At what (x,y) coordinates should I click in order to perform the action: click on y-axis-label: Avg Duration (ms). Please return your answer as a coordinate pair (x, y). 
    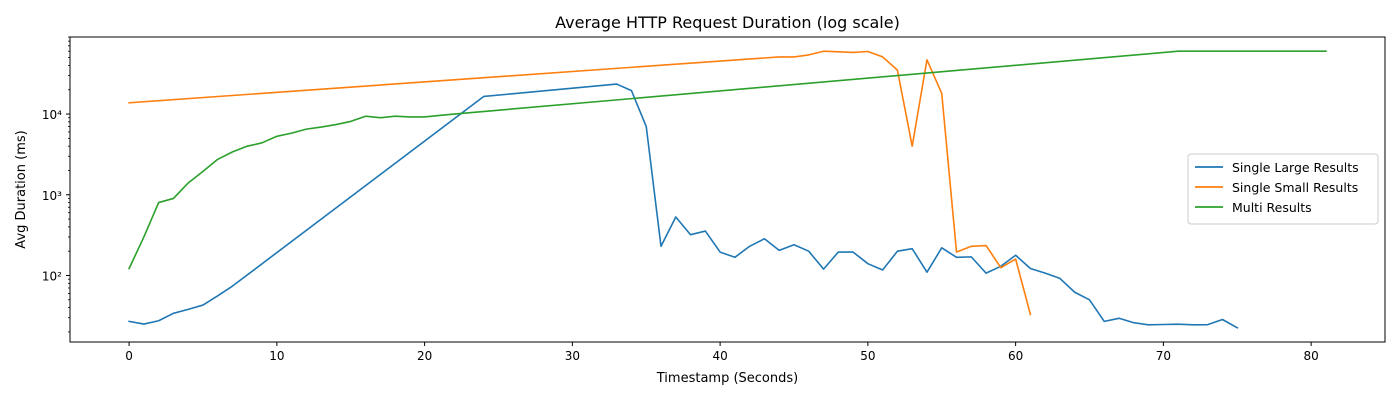
    Looking at the image, I should click on (21, 189).